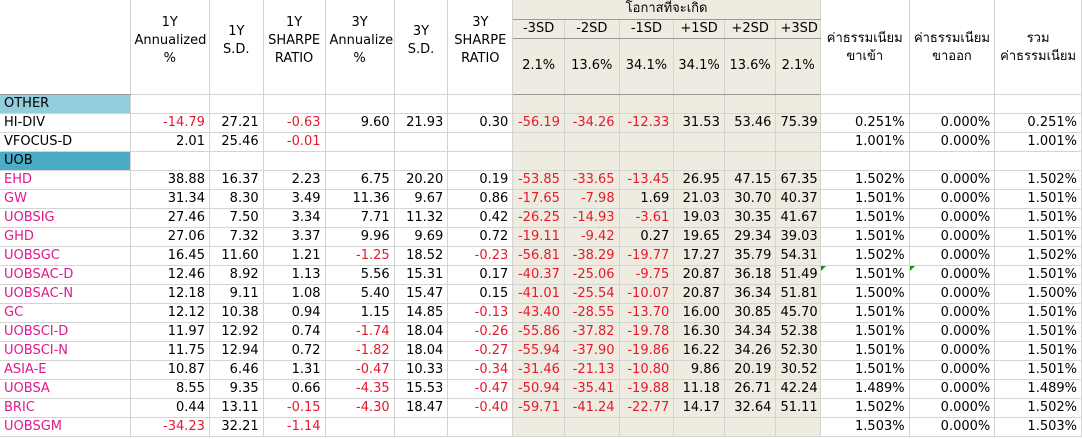 The image size is (1082, 439). I want to click on value-cell: 11.60, so click(236, 256).